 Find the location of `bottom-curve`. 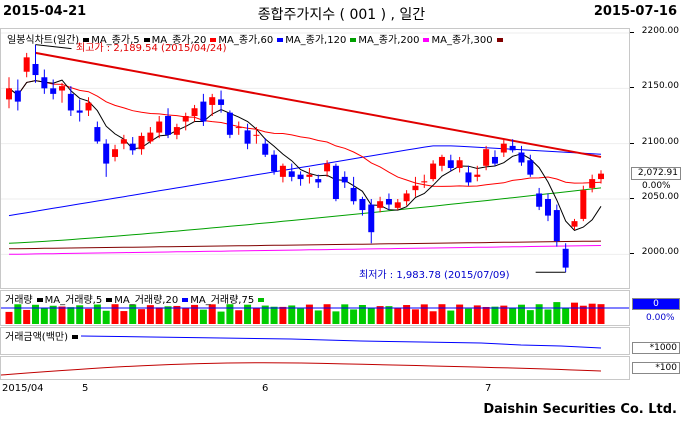

bottom-curve is located at coordinates (301, 369).